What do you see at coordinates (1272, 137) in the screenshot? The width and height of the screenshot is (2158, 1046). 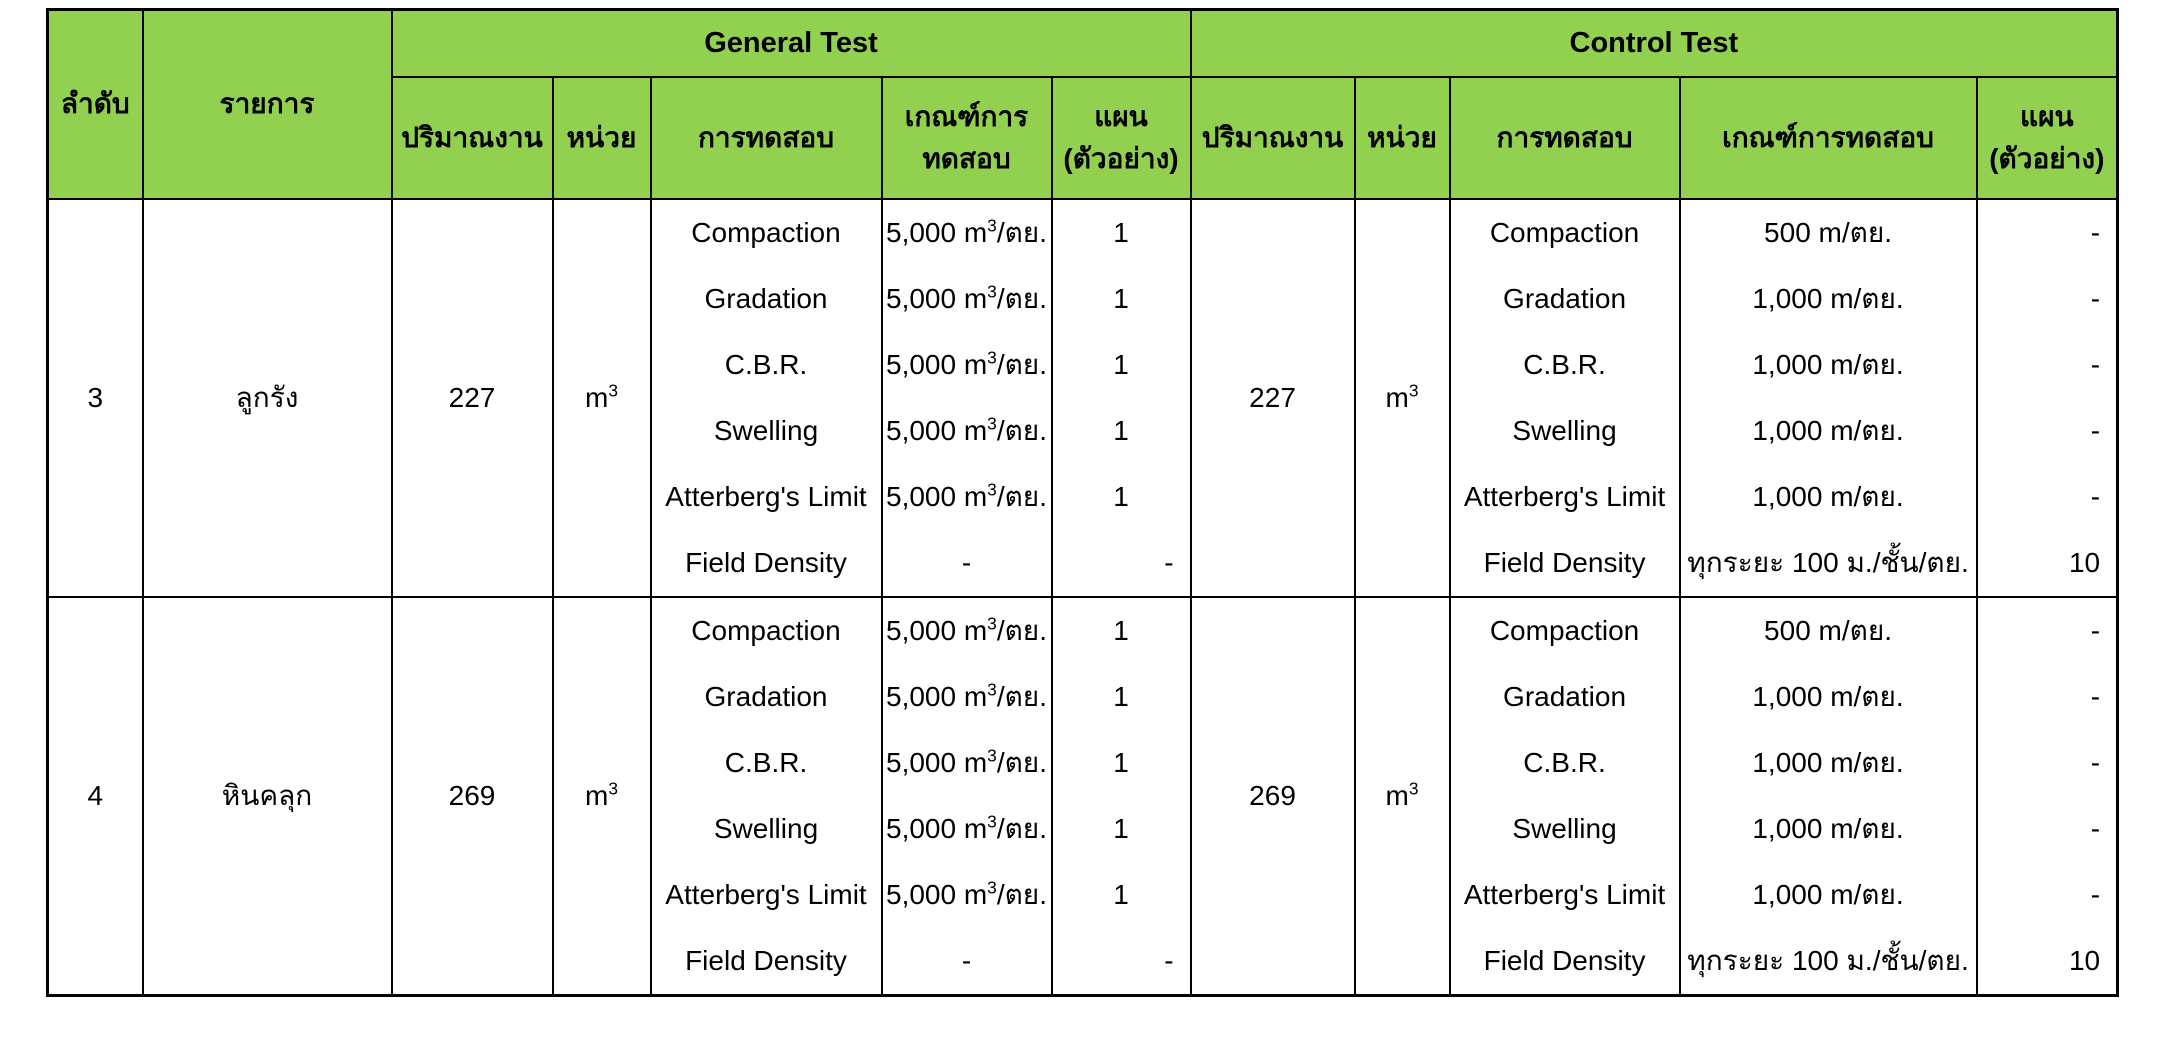 I see `header-control-quantity: ปริมาณงาน` at bounding box center [1272, 137].